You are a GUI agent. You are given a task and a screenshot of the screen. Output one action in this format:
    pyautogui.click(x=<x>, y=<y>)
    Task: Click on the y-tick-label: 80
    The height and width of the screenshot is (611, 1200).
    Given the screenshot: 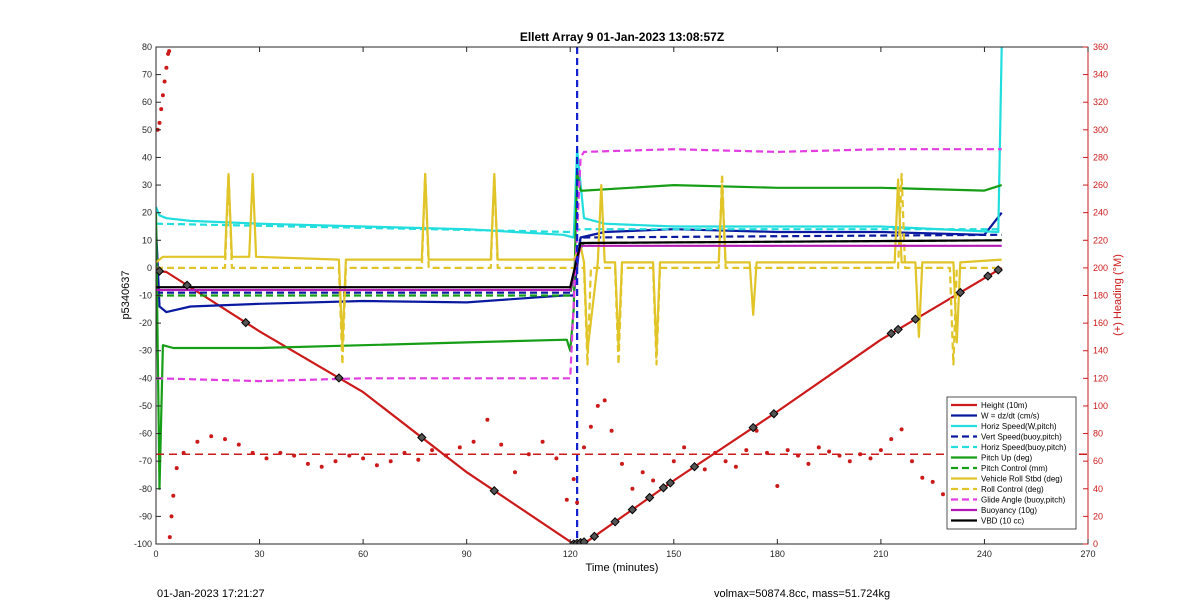 What is the action you would take?
    pyautogui.click(x=147, y=47)
    